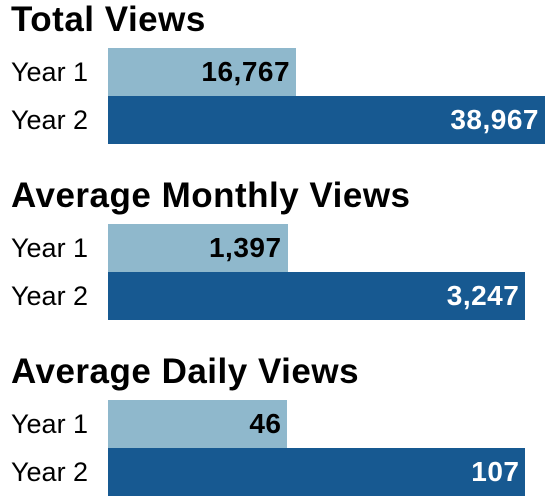 The width and height of the screenshot is (560, 502). I want to click on bar-row: Year 1 1,397, so click(280, 248).